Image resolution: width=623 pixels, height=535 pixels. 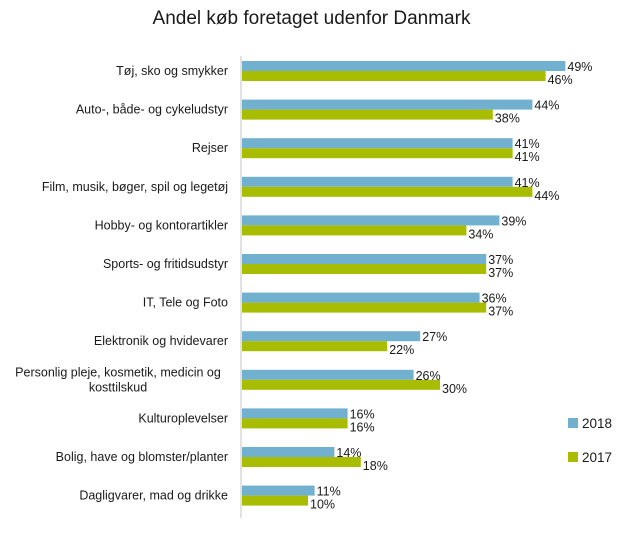 What do you see at coordinates (153, 496) in the screenshot?
I see `category-label: Dagligvarer, mad og drikke` at bounding box center [153, 496].